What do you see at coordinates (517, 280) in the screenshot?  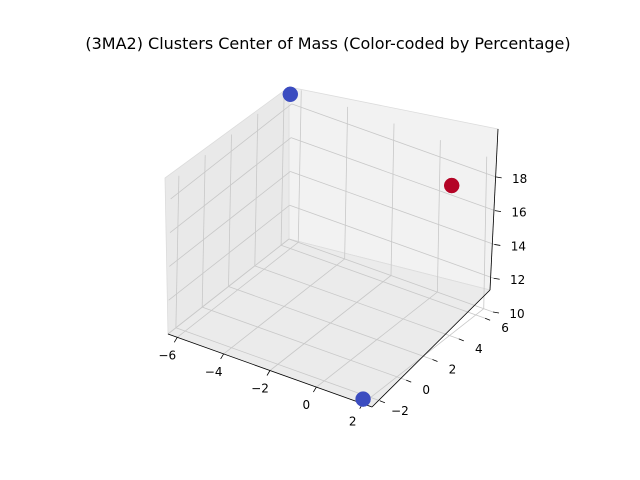 I see `z-tick-label: 12` at bounding box center [517, 280].